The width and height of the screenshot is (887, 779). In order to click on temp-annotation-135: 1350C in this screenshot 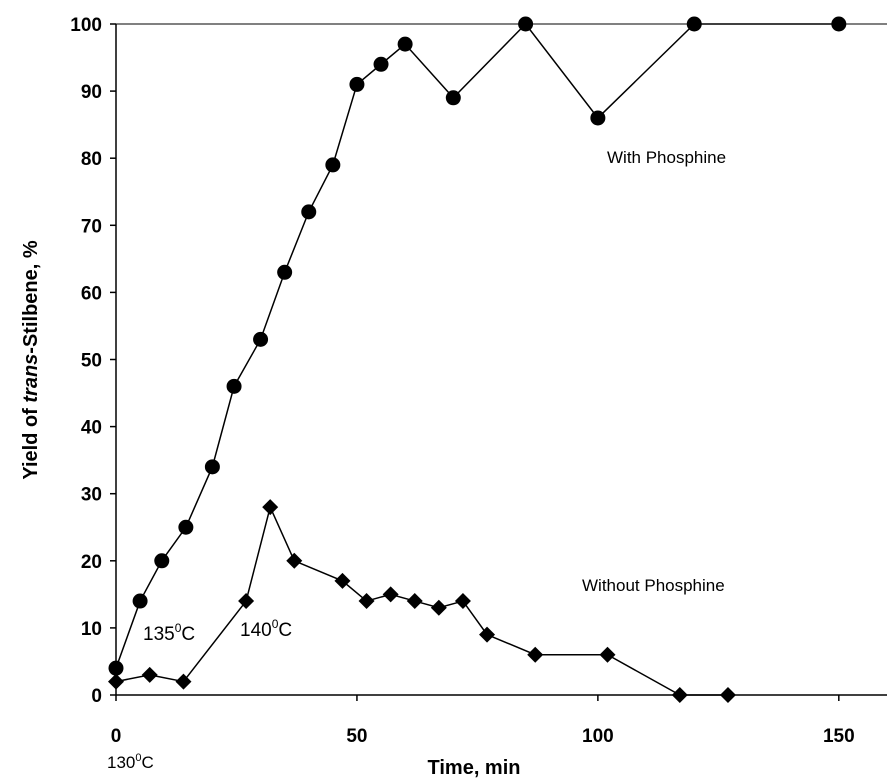, I will do `click(169, 633)`.